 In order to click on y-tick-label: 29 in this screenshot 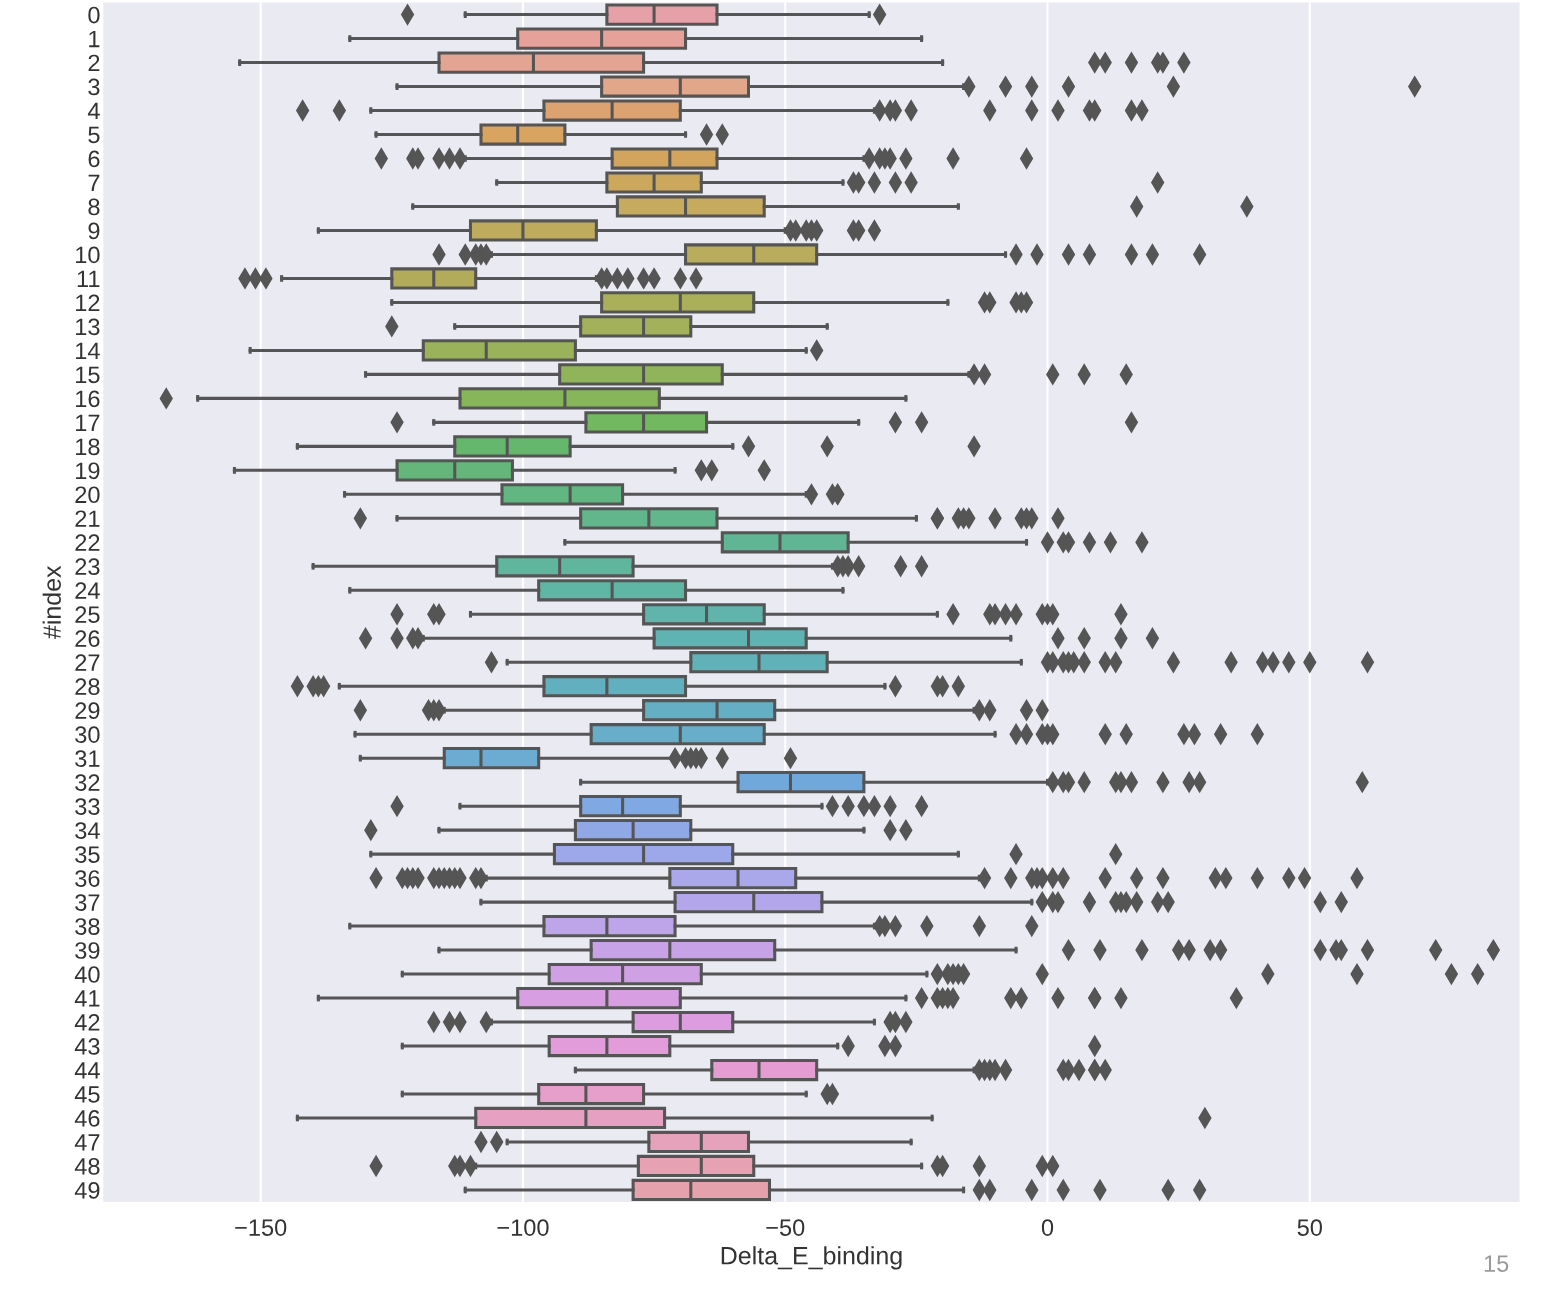, I will do `click(87, 710)`.